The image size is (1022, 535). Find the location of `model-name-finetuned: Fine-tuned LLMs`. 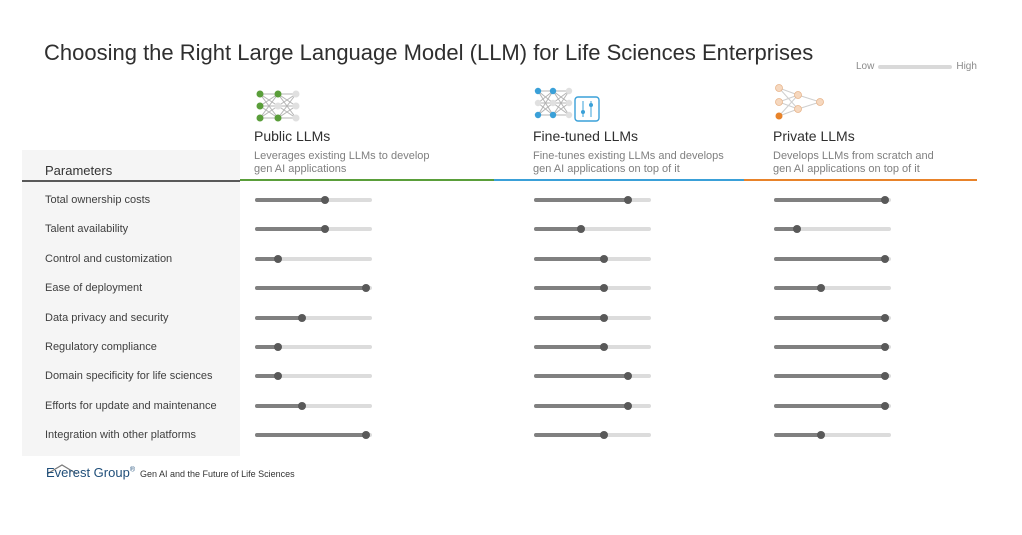

model-name-finetuned: Fine-tuned LLMs is located at coordinates (586, 136).